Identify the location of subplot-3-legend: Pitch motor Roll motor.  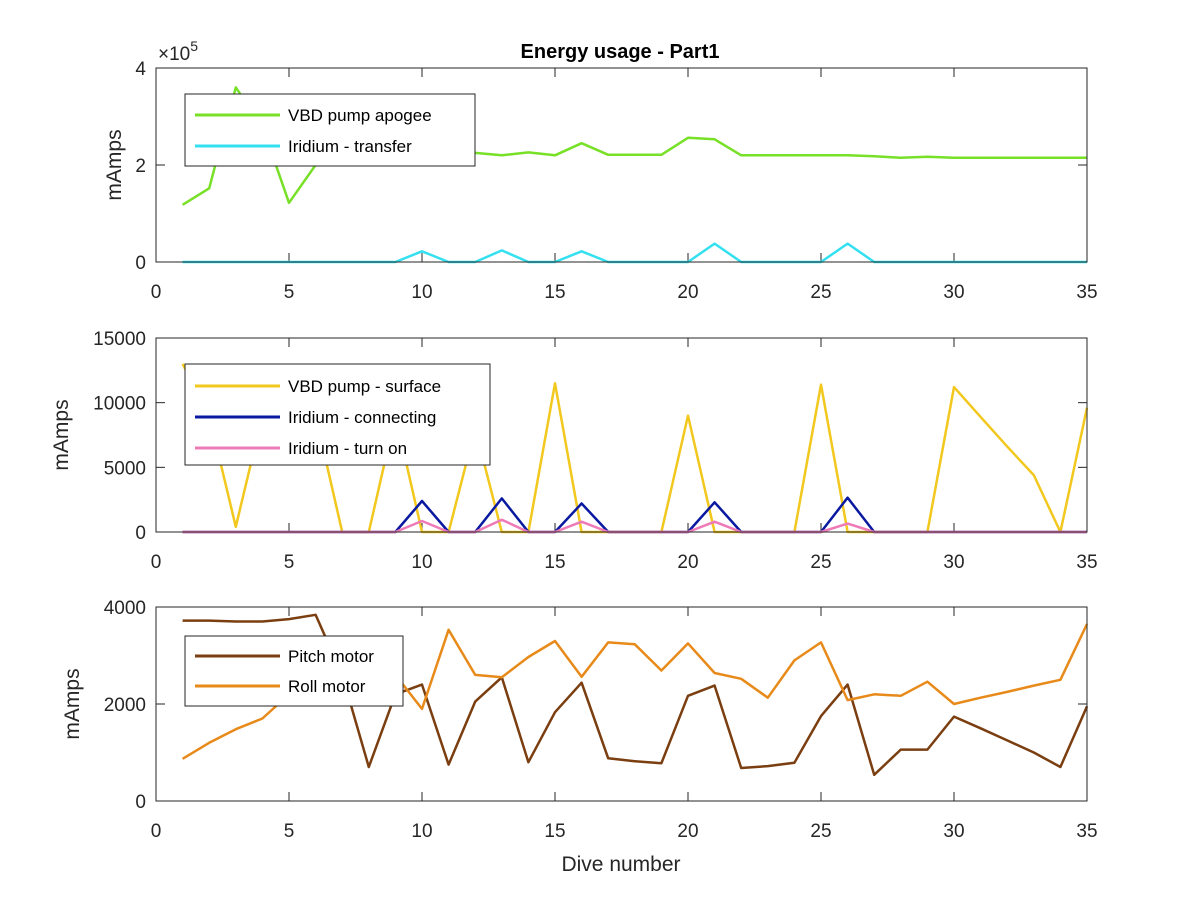
(294, 671).